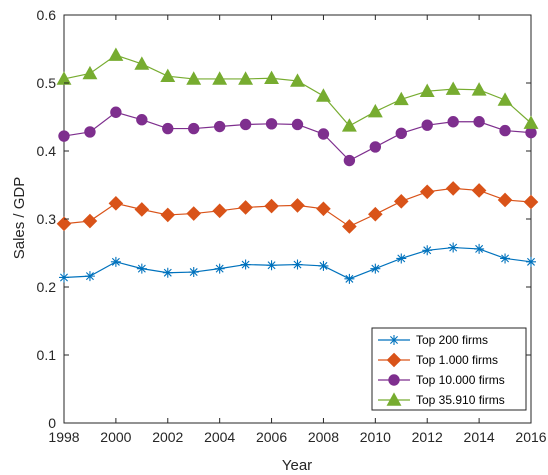  Describe the element at coordinates (427, 437) in the screenshot. I see `x-tick-label: 2012` at that location.